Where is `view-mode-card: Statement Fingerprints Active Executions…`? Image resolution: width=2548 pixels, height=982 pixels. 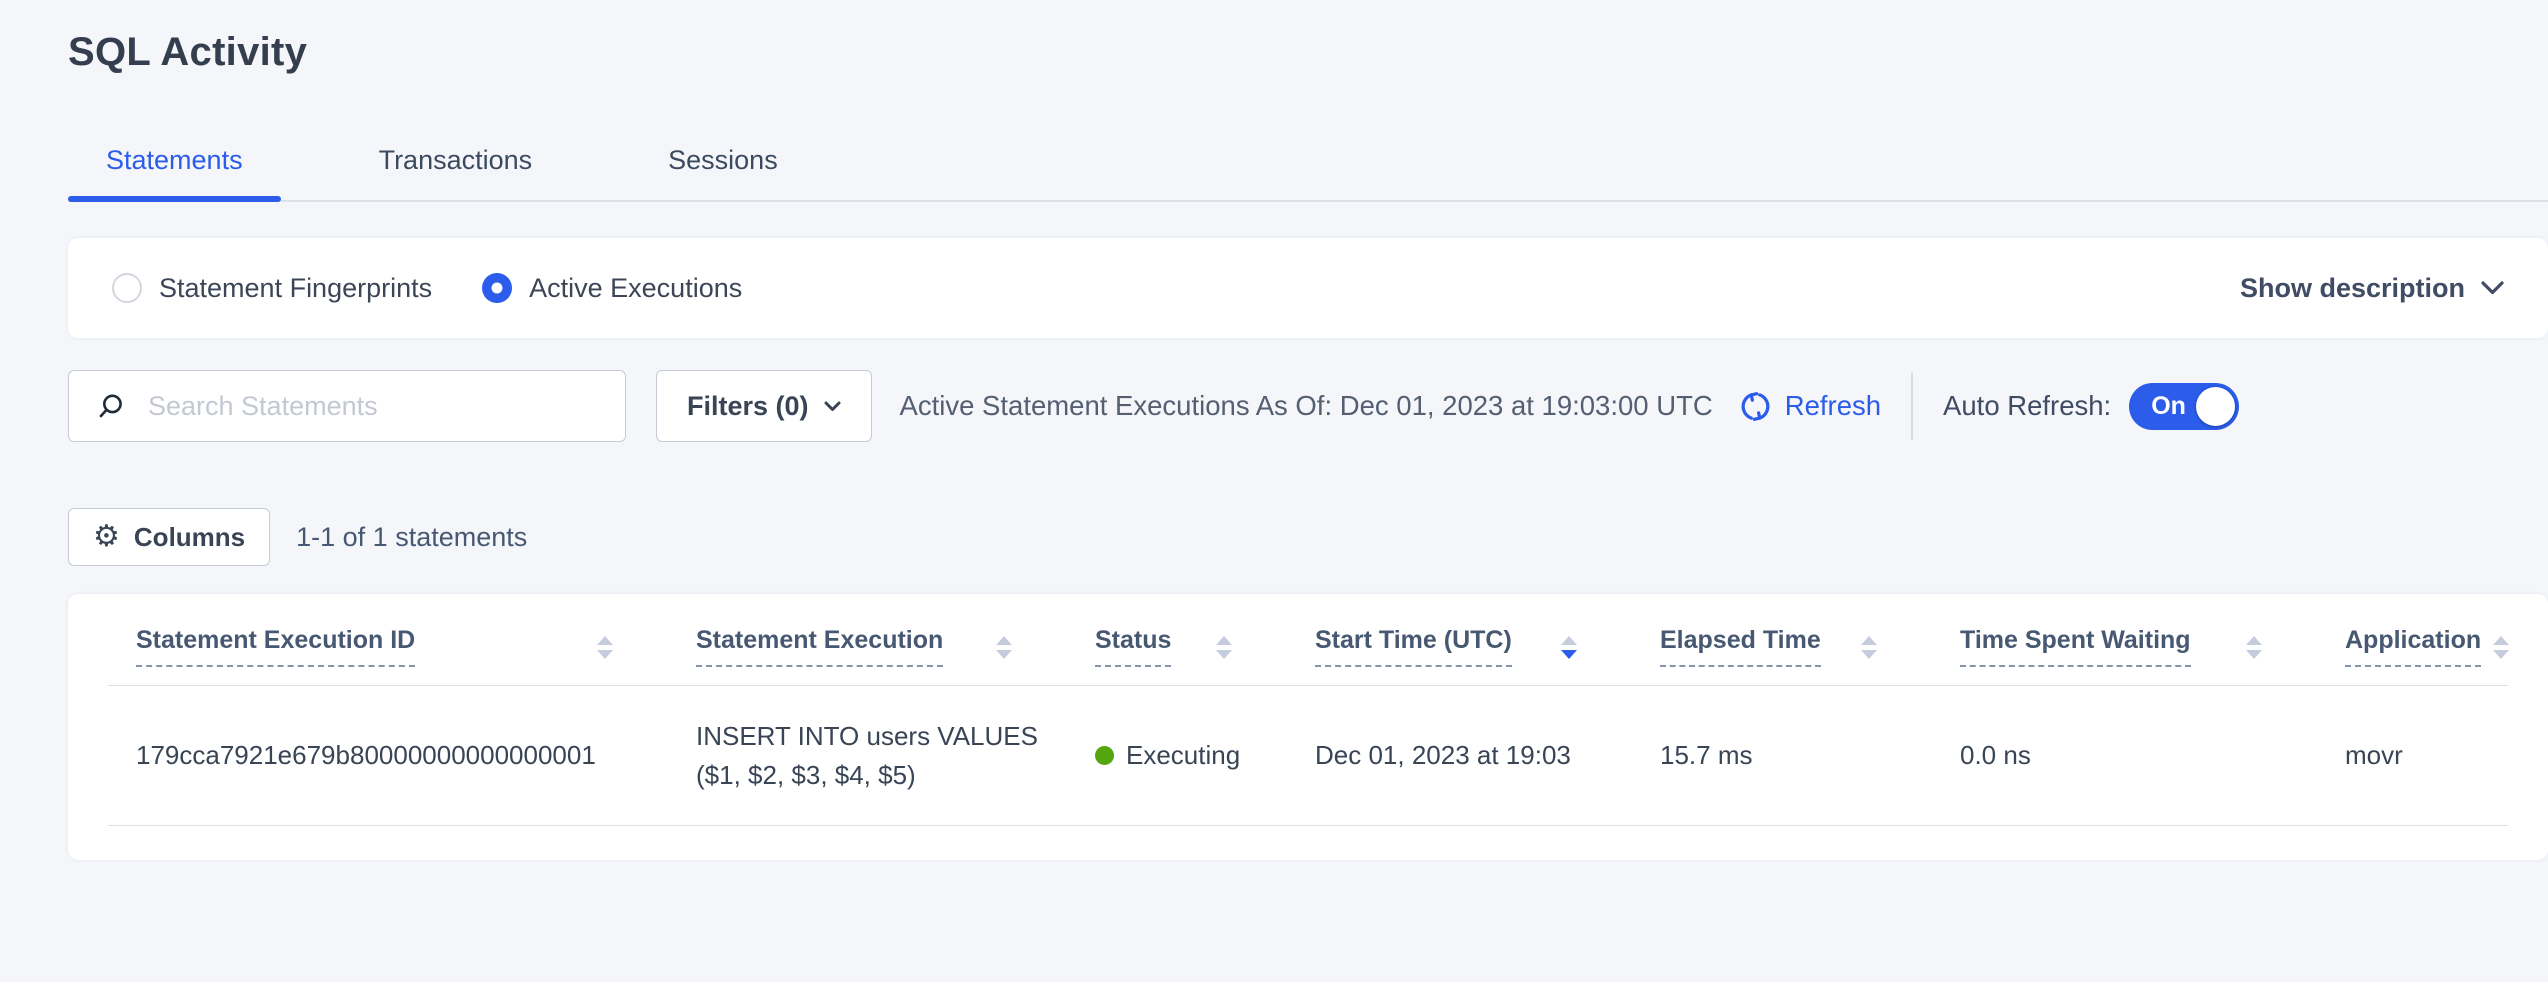 view-mode-card: Statement Fingerprints Active Executions… is located at coordinates (1308, 288).